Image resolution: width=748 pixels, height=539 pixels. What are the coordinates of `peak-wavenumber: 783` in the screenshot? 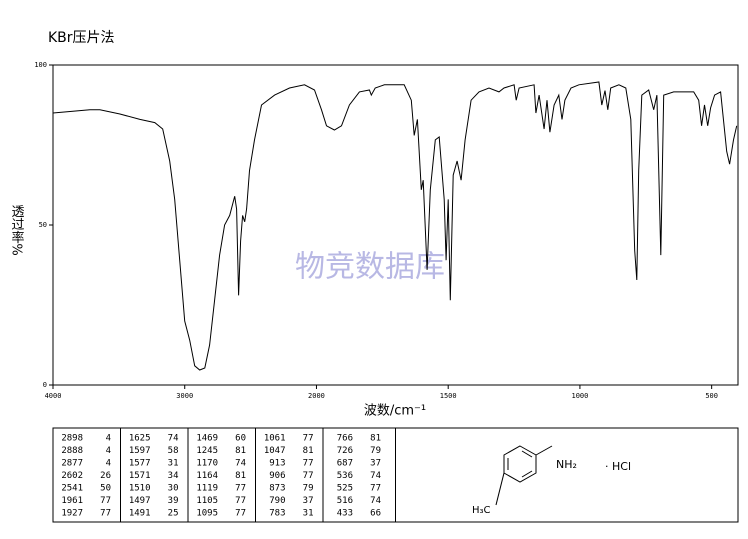 It's located at (277, 514).